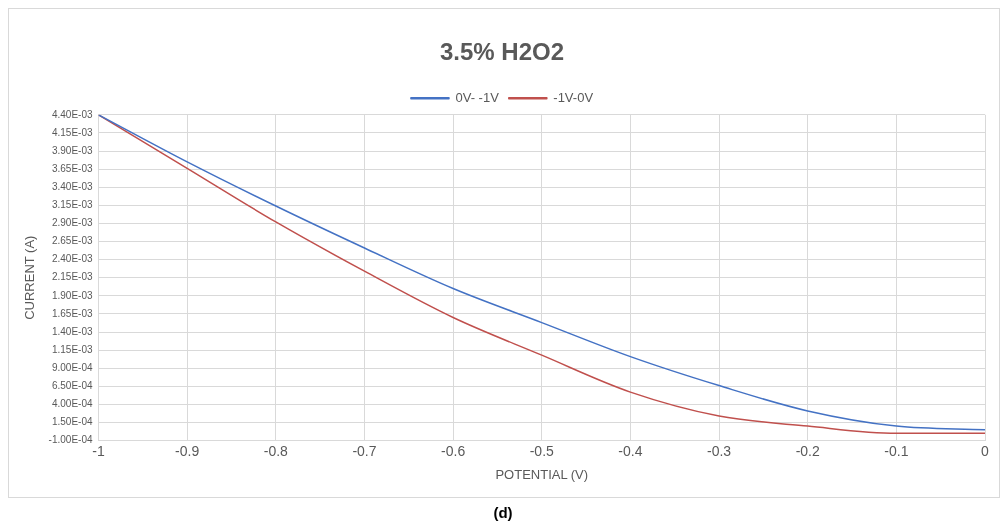 This screenshot has height=529, width=1008. I want to click on x-tick-label: -0.8, so click(276, 450).